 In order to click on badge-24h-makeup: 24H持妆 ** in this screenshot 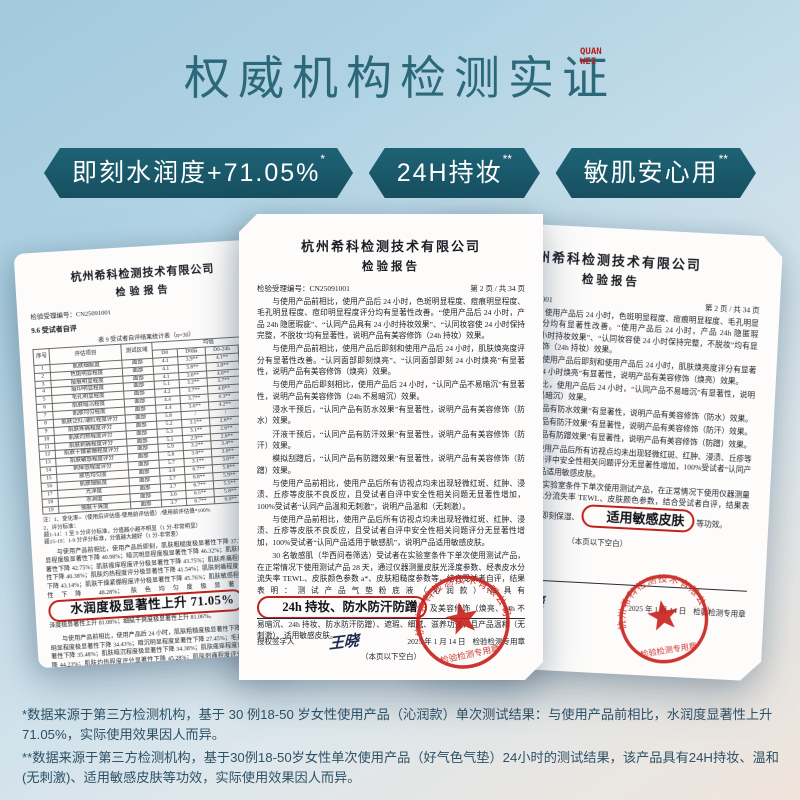, I will do `click(454, 173)`.